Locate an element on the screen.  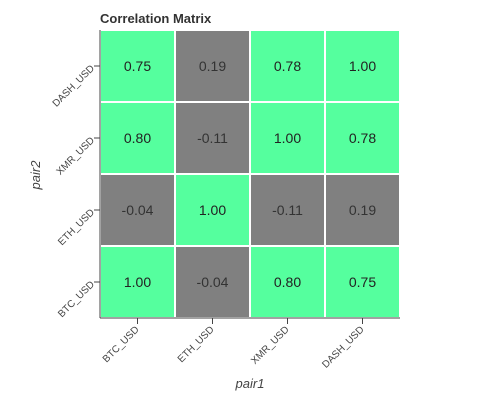
cell-btc-usd-eth-usd is located at coordinates (137, 210).